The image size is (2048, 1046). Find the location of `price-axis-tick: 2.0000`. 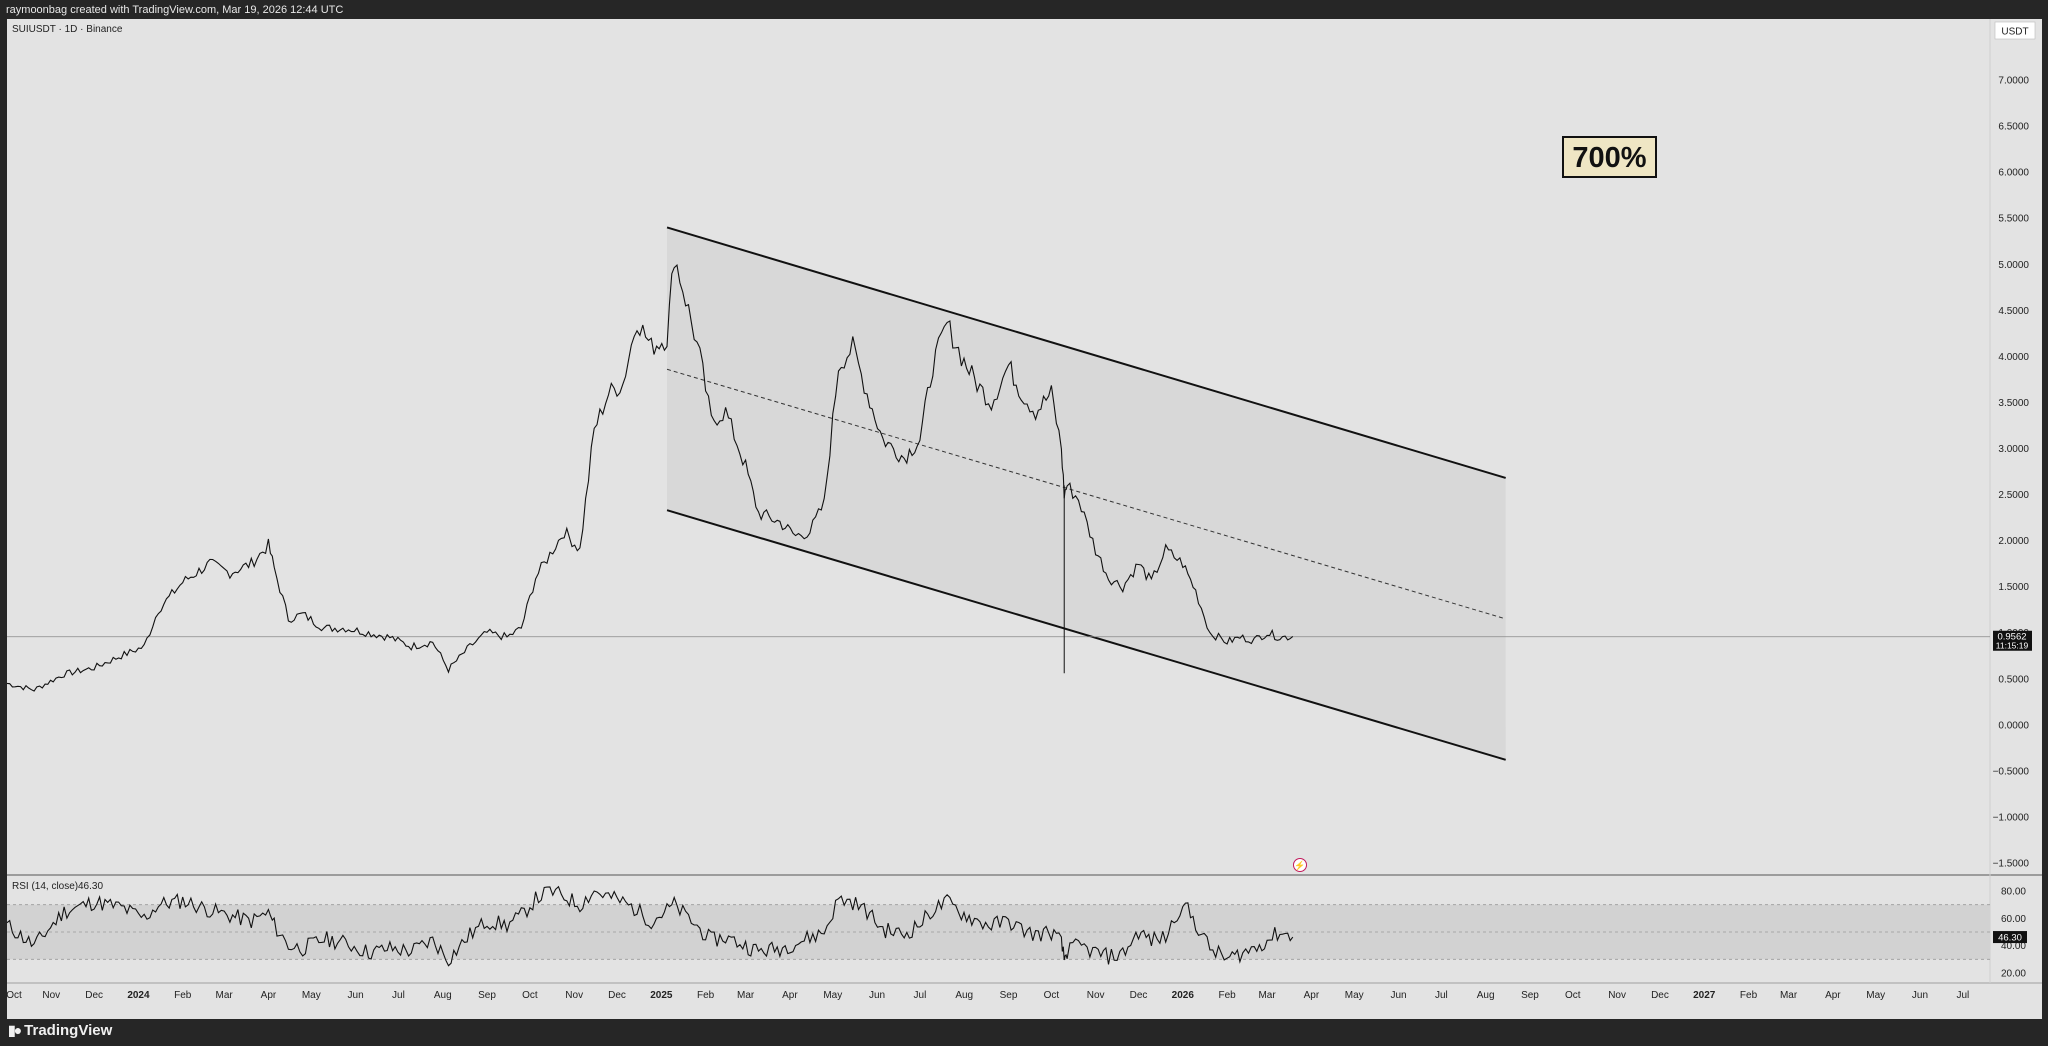

price-axis-tick: 2.0000 is located at coordinates (2013, 541).